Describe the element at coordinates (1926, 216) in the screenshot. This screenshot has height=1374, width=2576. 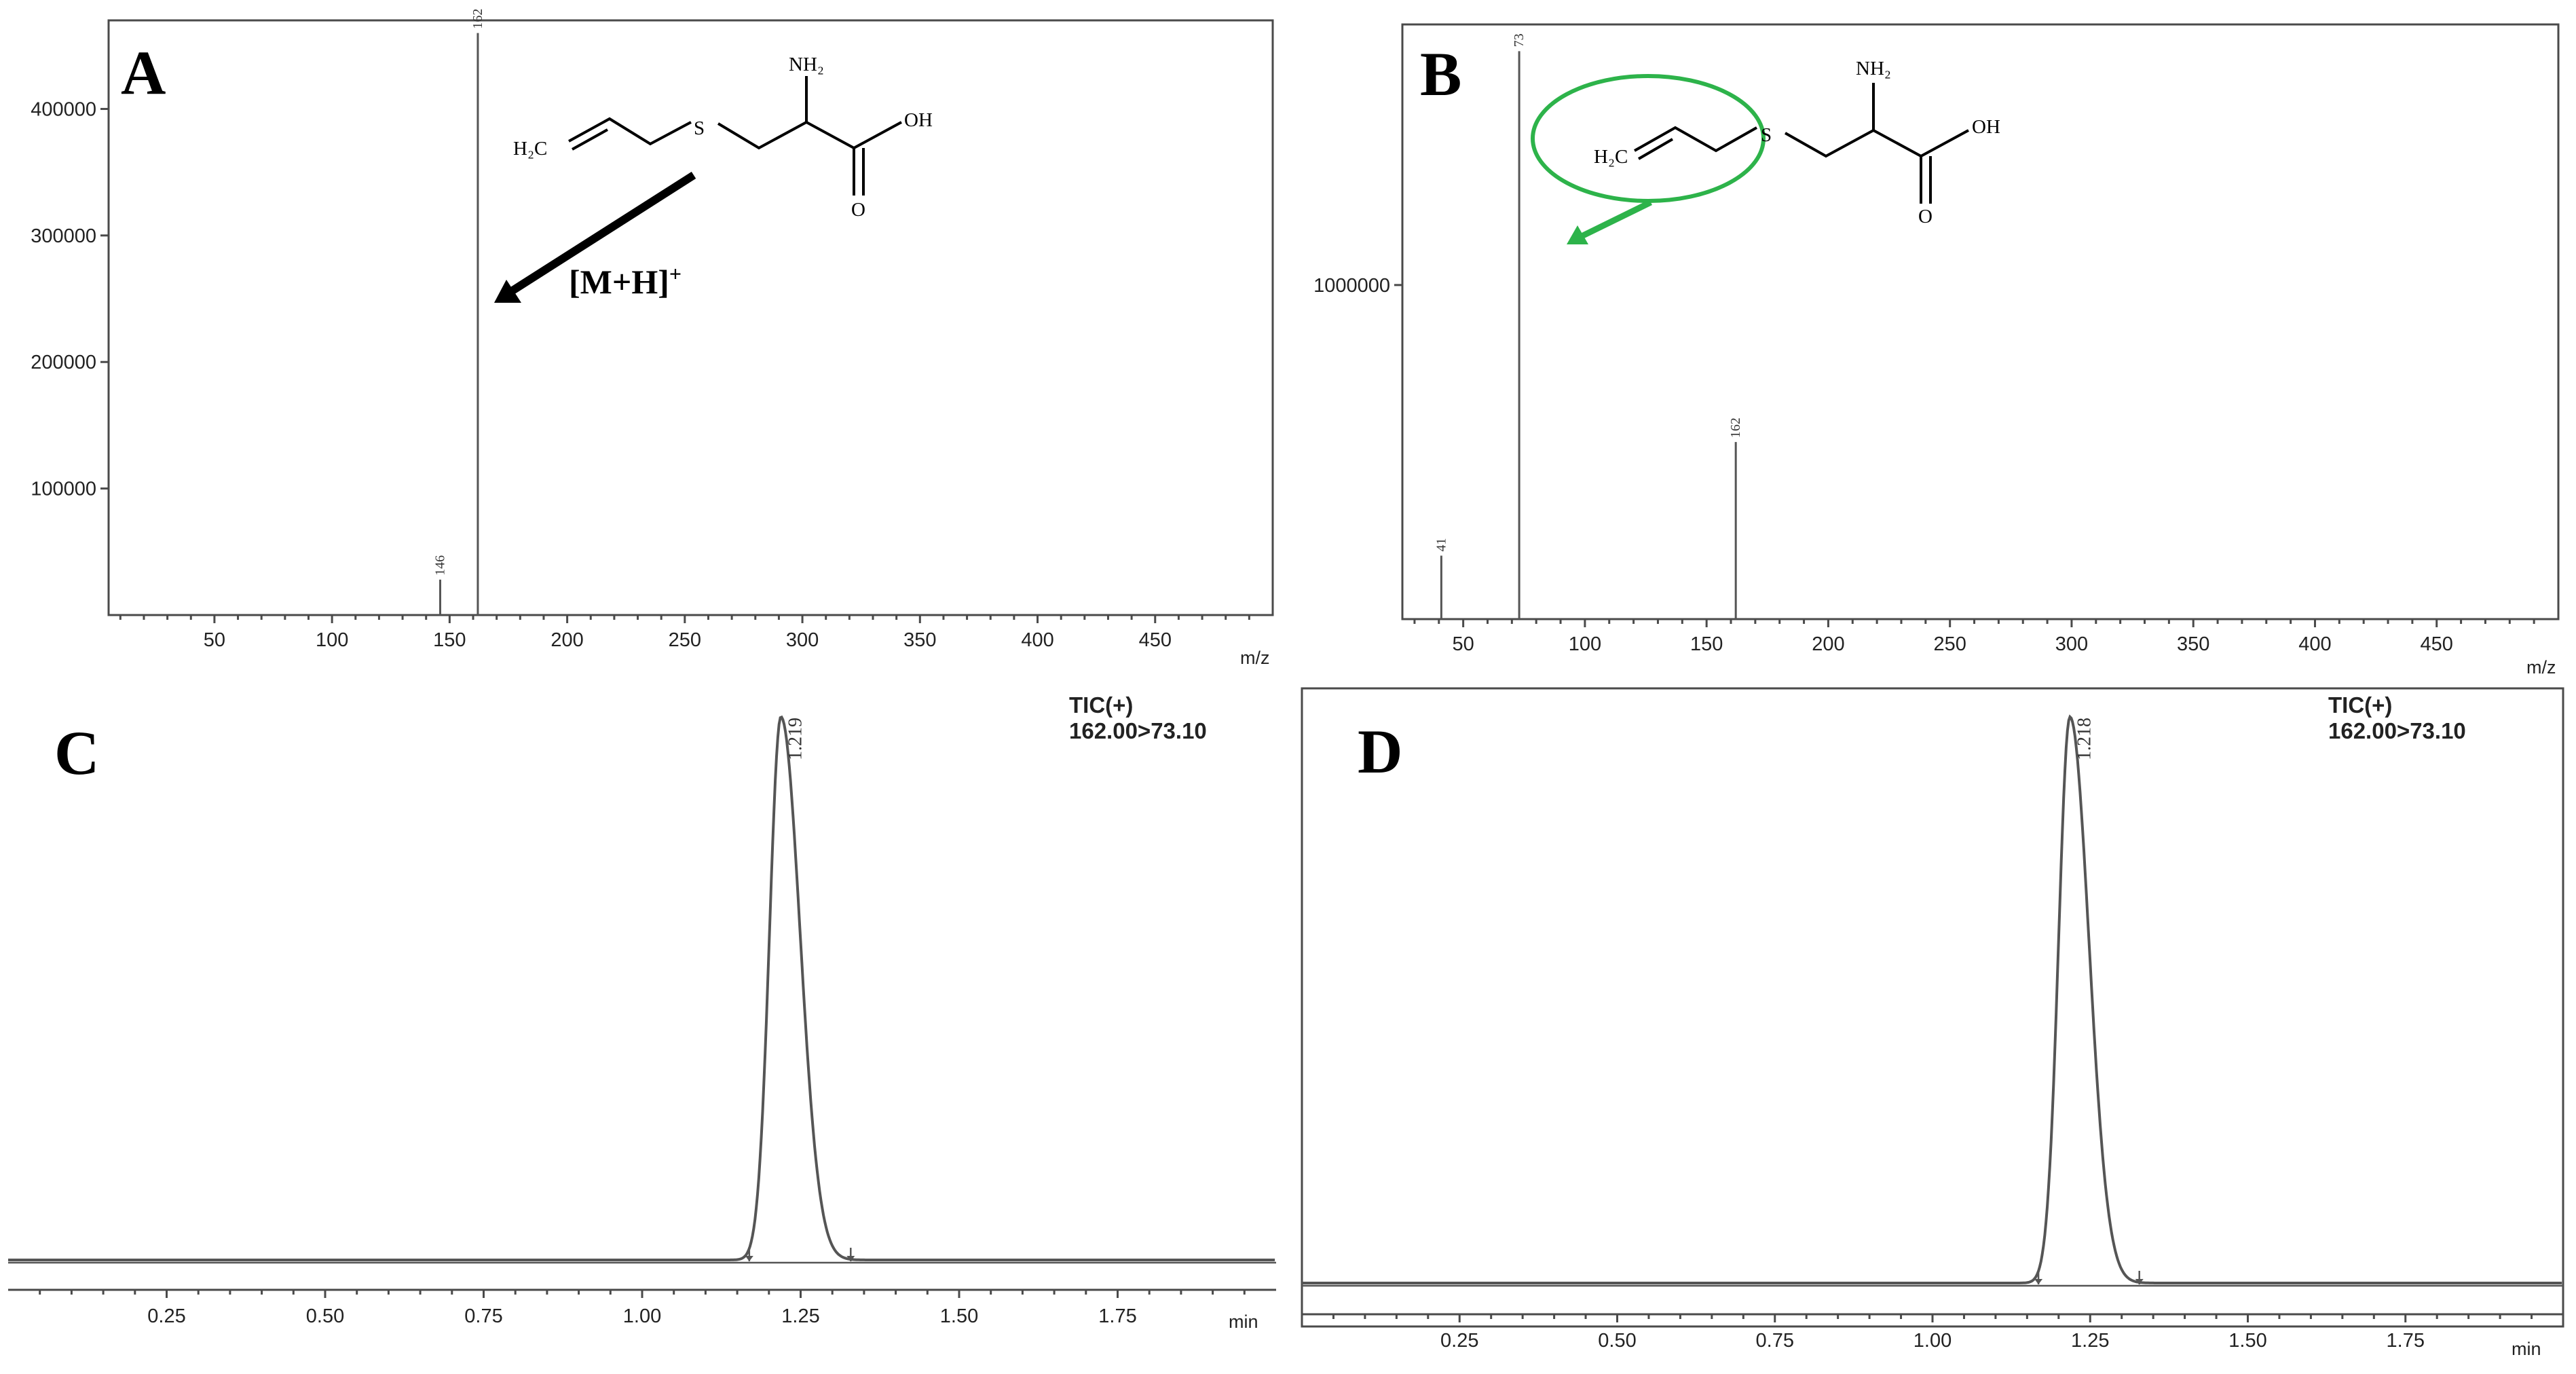
I see `b-atom-o: O` at that location.